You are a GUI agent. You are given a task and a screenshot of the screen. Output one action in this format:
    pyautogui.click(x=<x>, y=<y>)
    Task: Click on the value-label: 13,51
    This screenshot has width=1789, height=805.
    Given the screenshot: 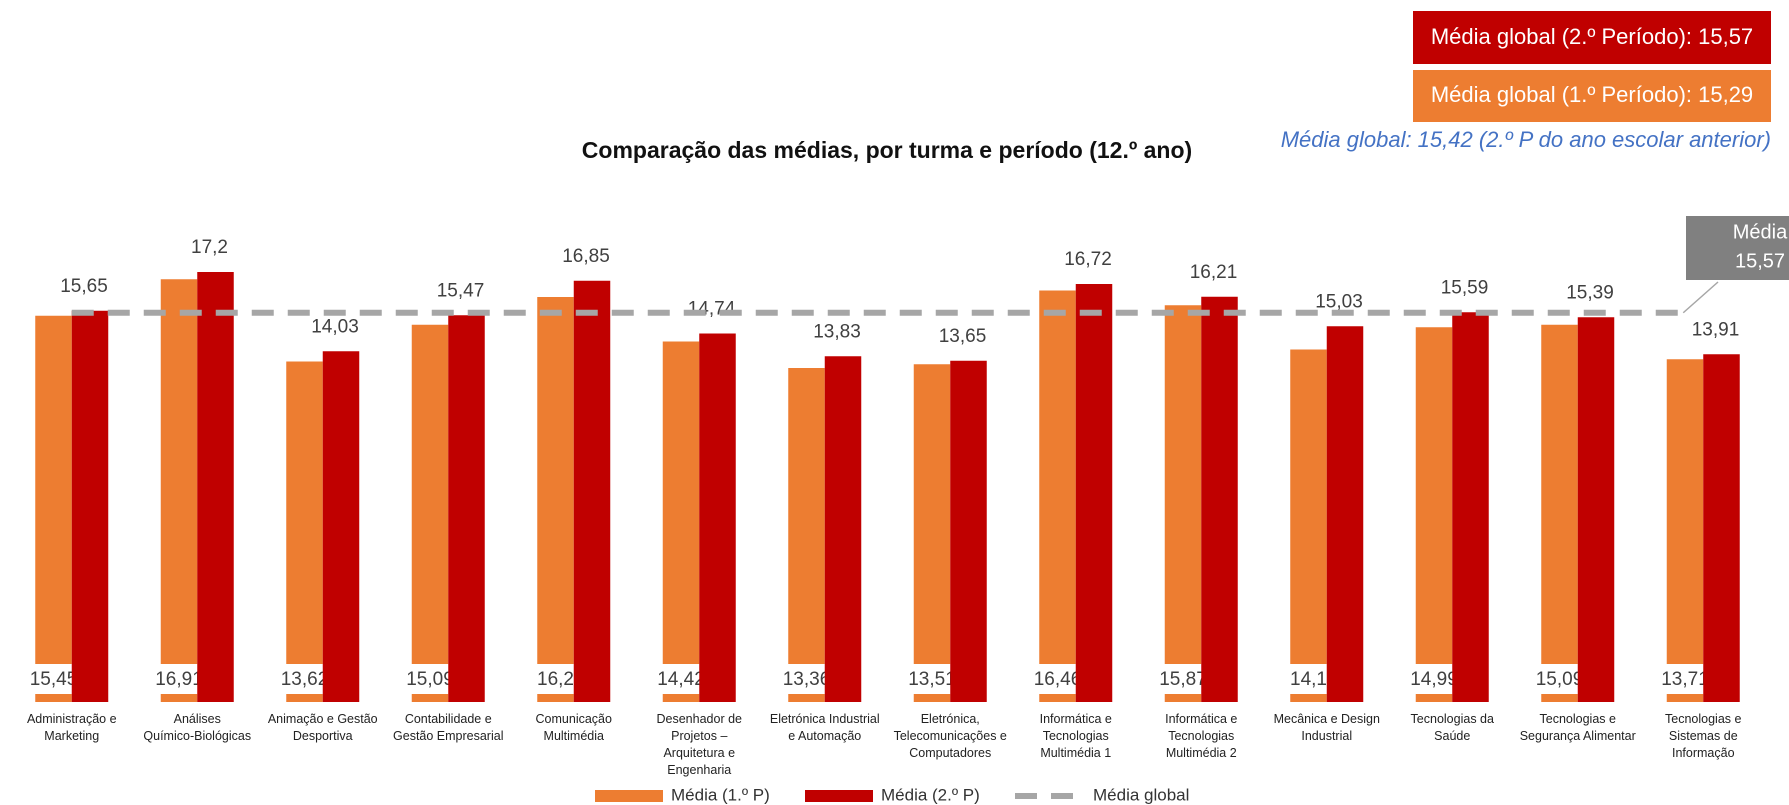 What is the action you would take?
    pyautogui.click(x=932, y=679)
    